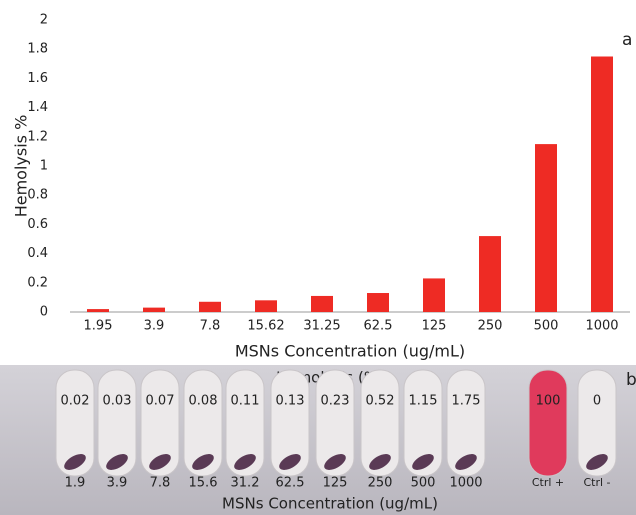 The height and width of the screenshot is (515, 636). I want to click on tube-label: Ctrl -, so click(596, 482).